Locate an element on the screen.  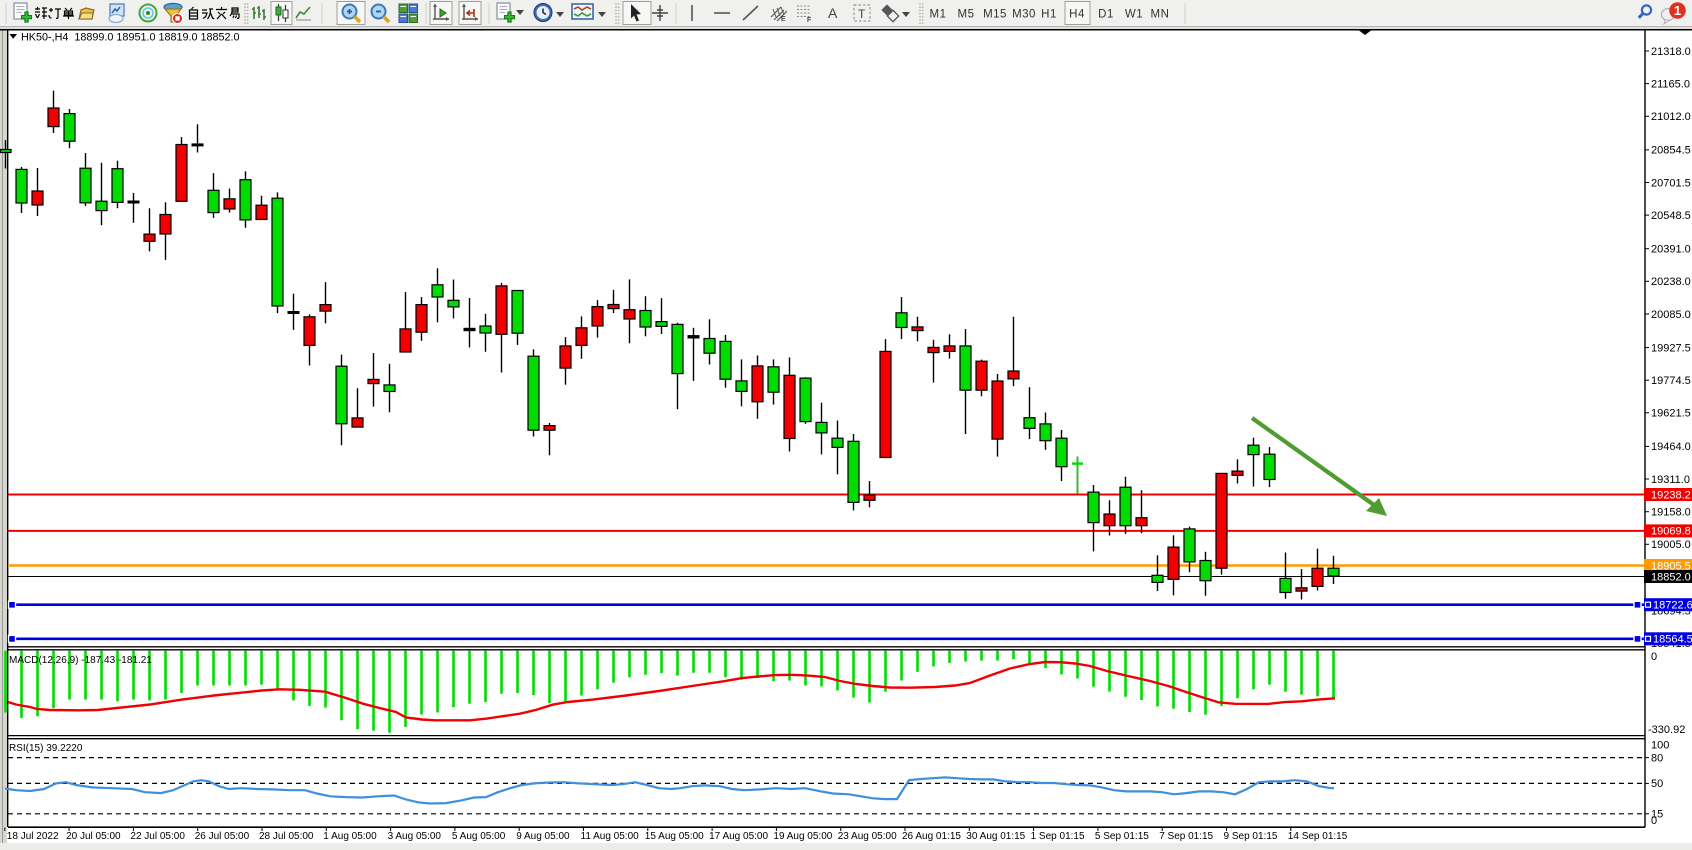
svg-text: M15 is located at coordinates (995, 15).